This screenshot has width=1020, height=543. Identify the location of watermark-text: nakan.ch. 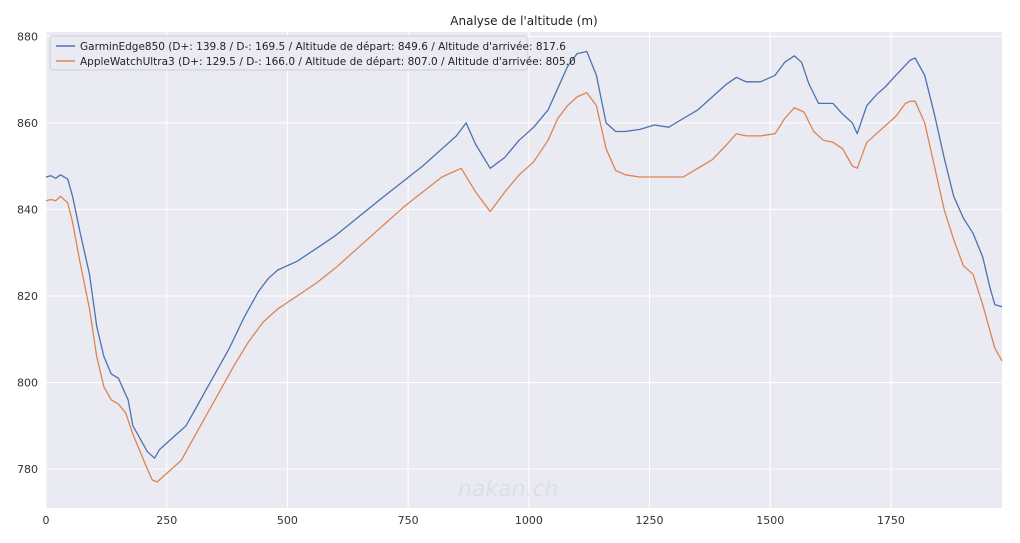
(508, 489).